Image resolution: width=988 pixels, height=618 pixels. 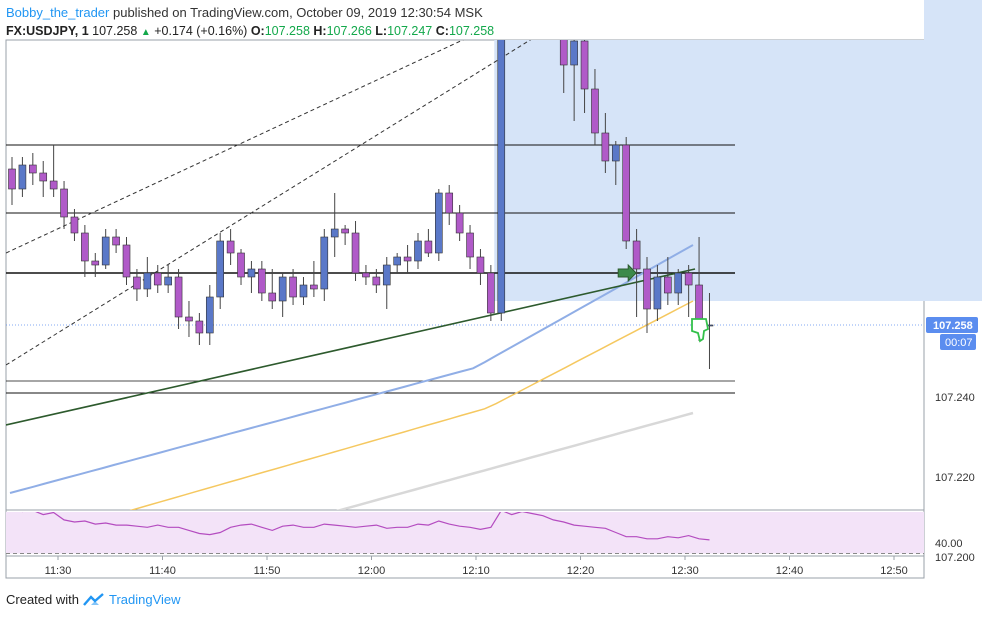 What do you see at coordinates (115, 31) in the screenshot?
I see `last-price: 107.258` at bounding box center [115, 31].